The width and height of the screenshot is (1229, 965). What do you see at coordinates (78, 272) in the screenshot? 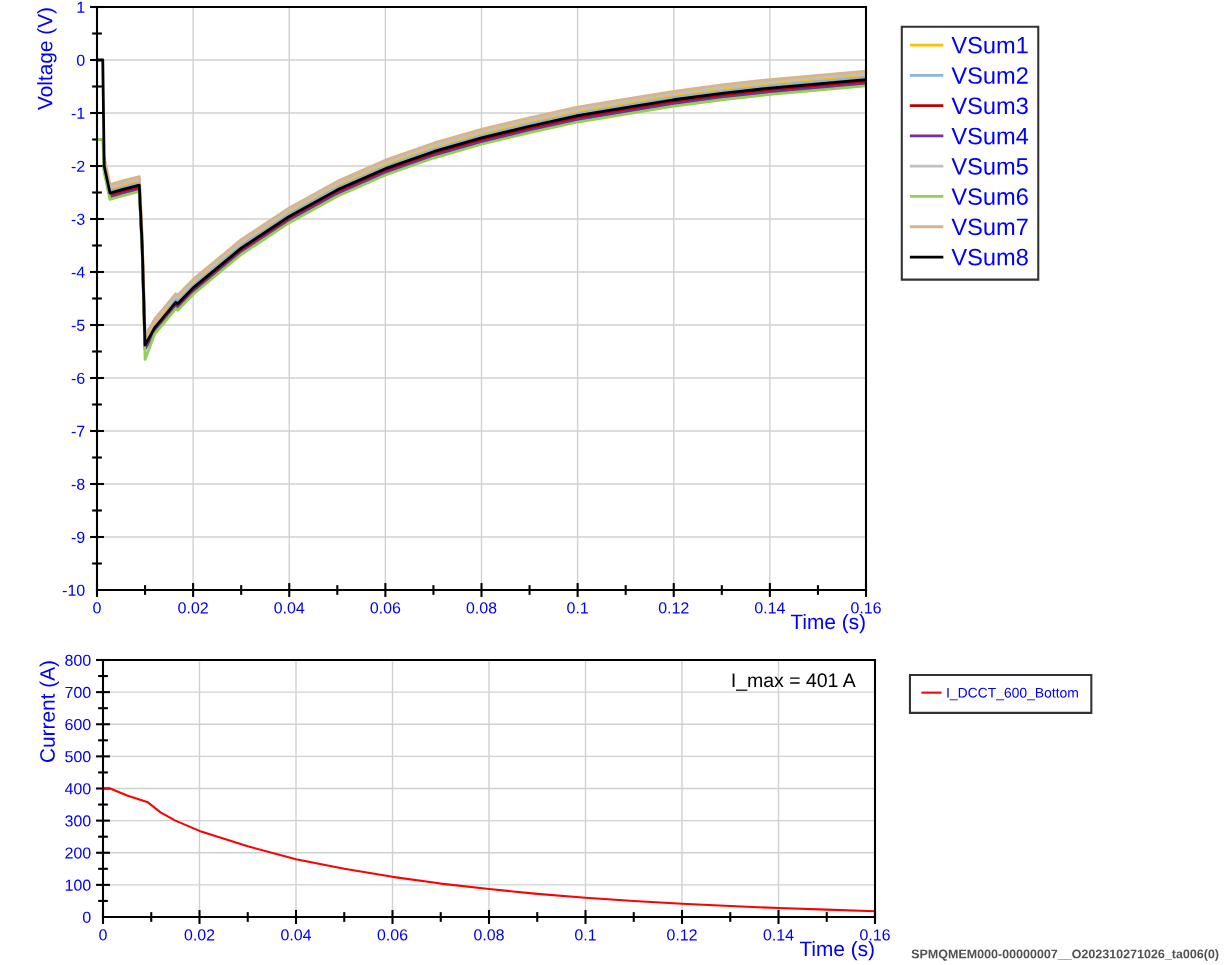
I see `y-tick-label: -4` at bounding box center [78, 272].